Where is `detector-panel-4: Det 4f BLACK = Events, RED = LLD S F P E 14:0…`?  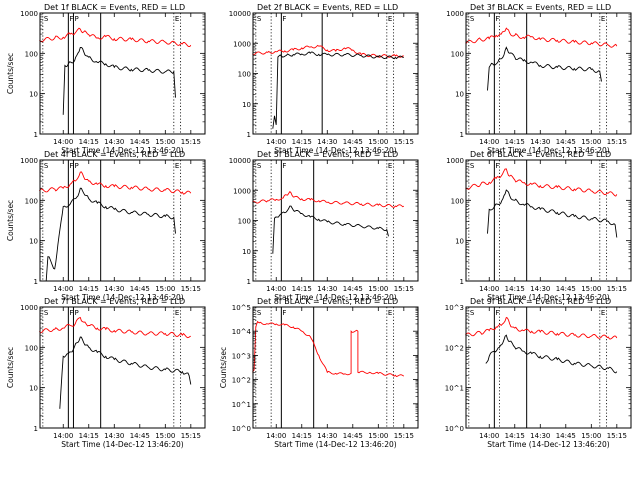 detector-panel-4: Det 4f BLACK = Events, RED = LLD S F P E 14:0… is located at coordinates (106, 226).